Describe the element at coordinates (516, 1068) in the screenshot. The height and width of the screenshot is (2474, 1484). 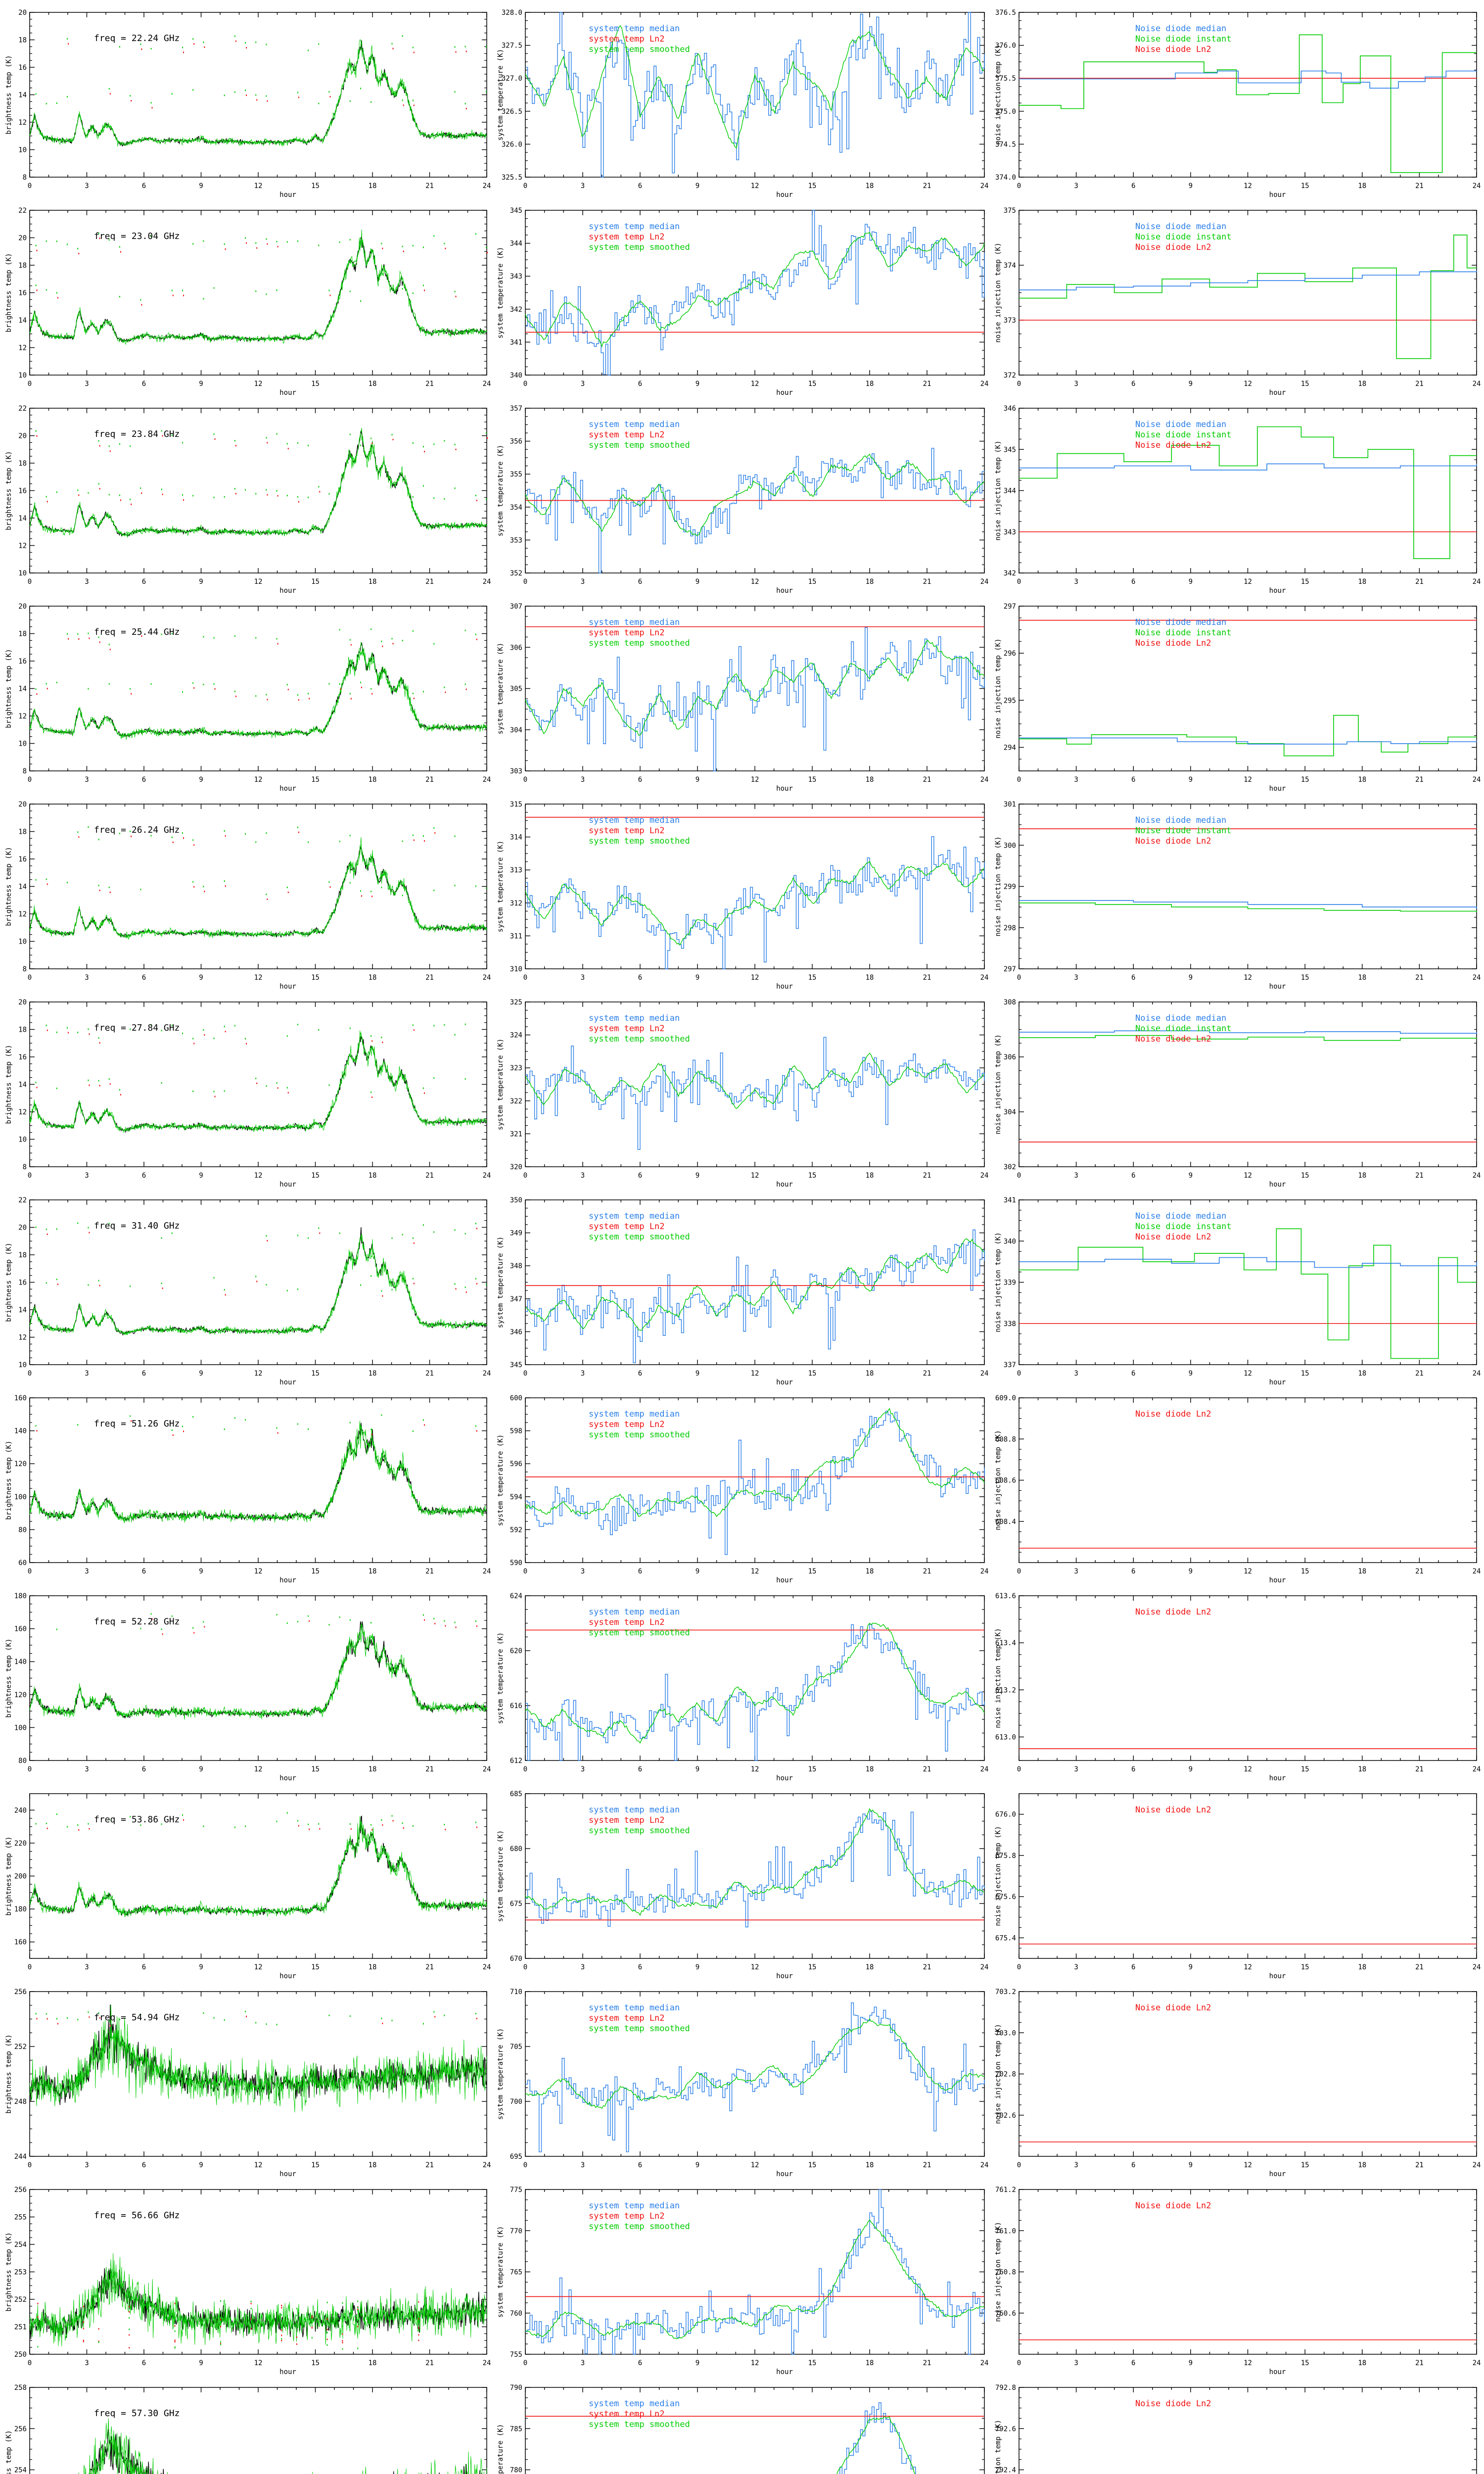
I see `y-tick-label: 323` at that location.